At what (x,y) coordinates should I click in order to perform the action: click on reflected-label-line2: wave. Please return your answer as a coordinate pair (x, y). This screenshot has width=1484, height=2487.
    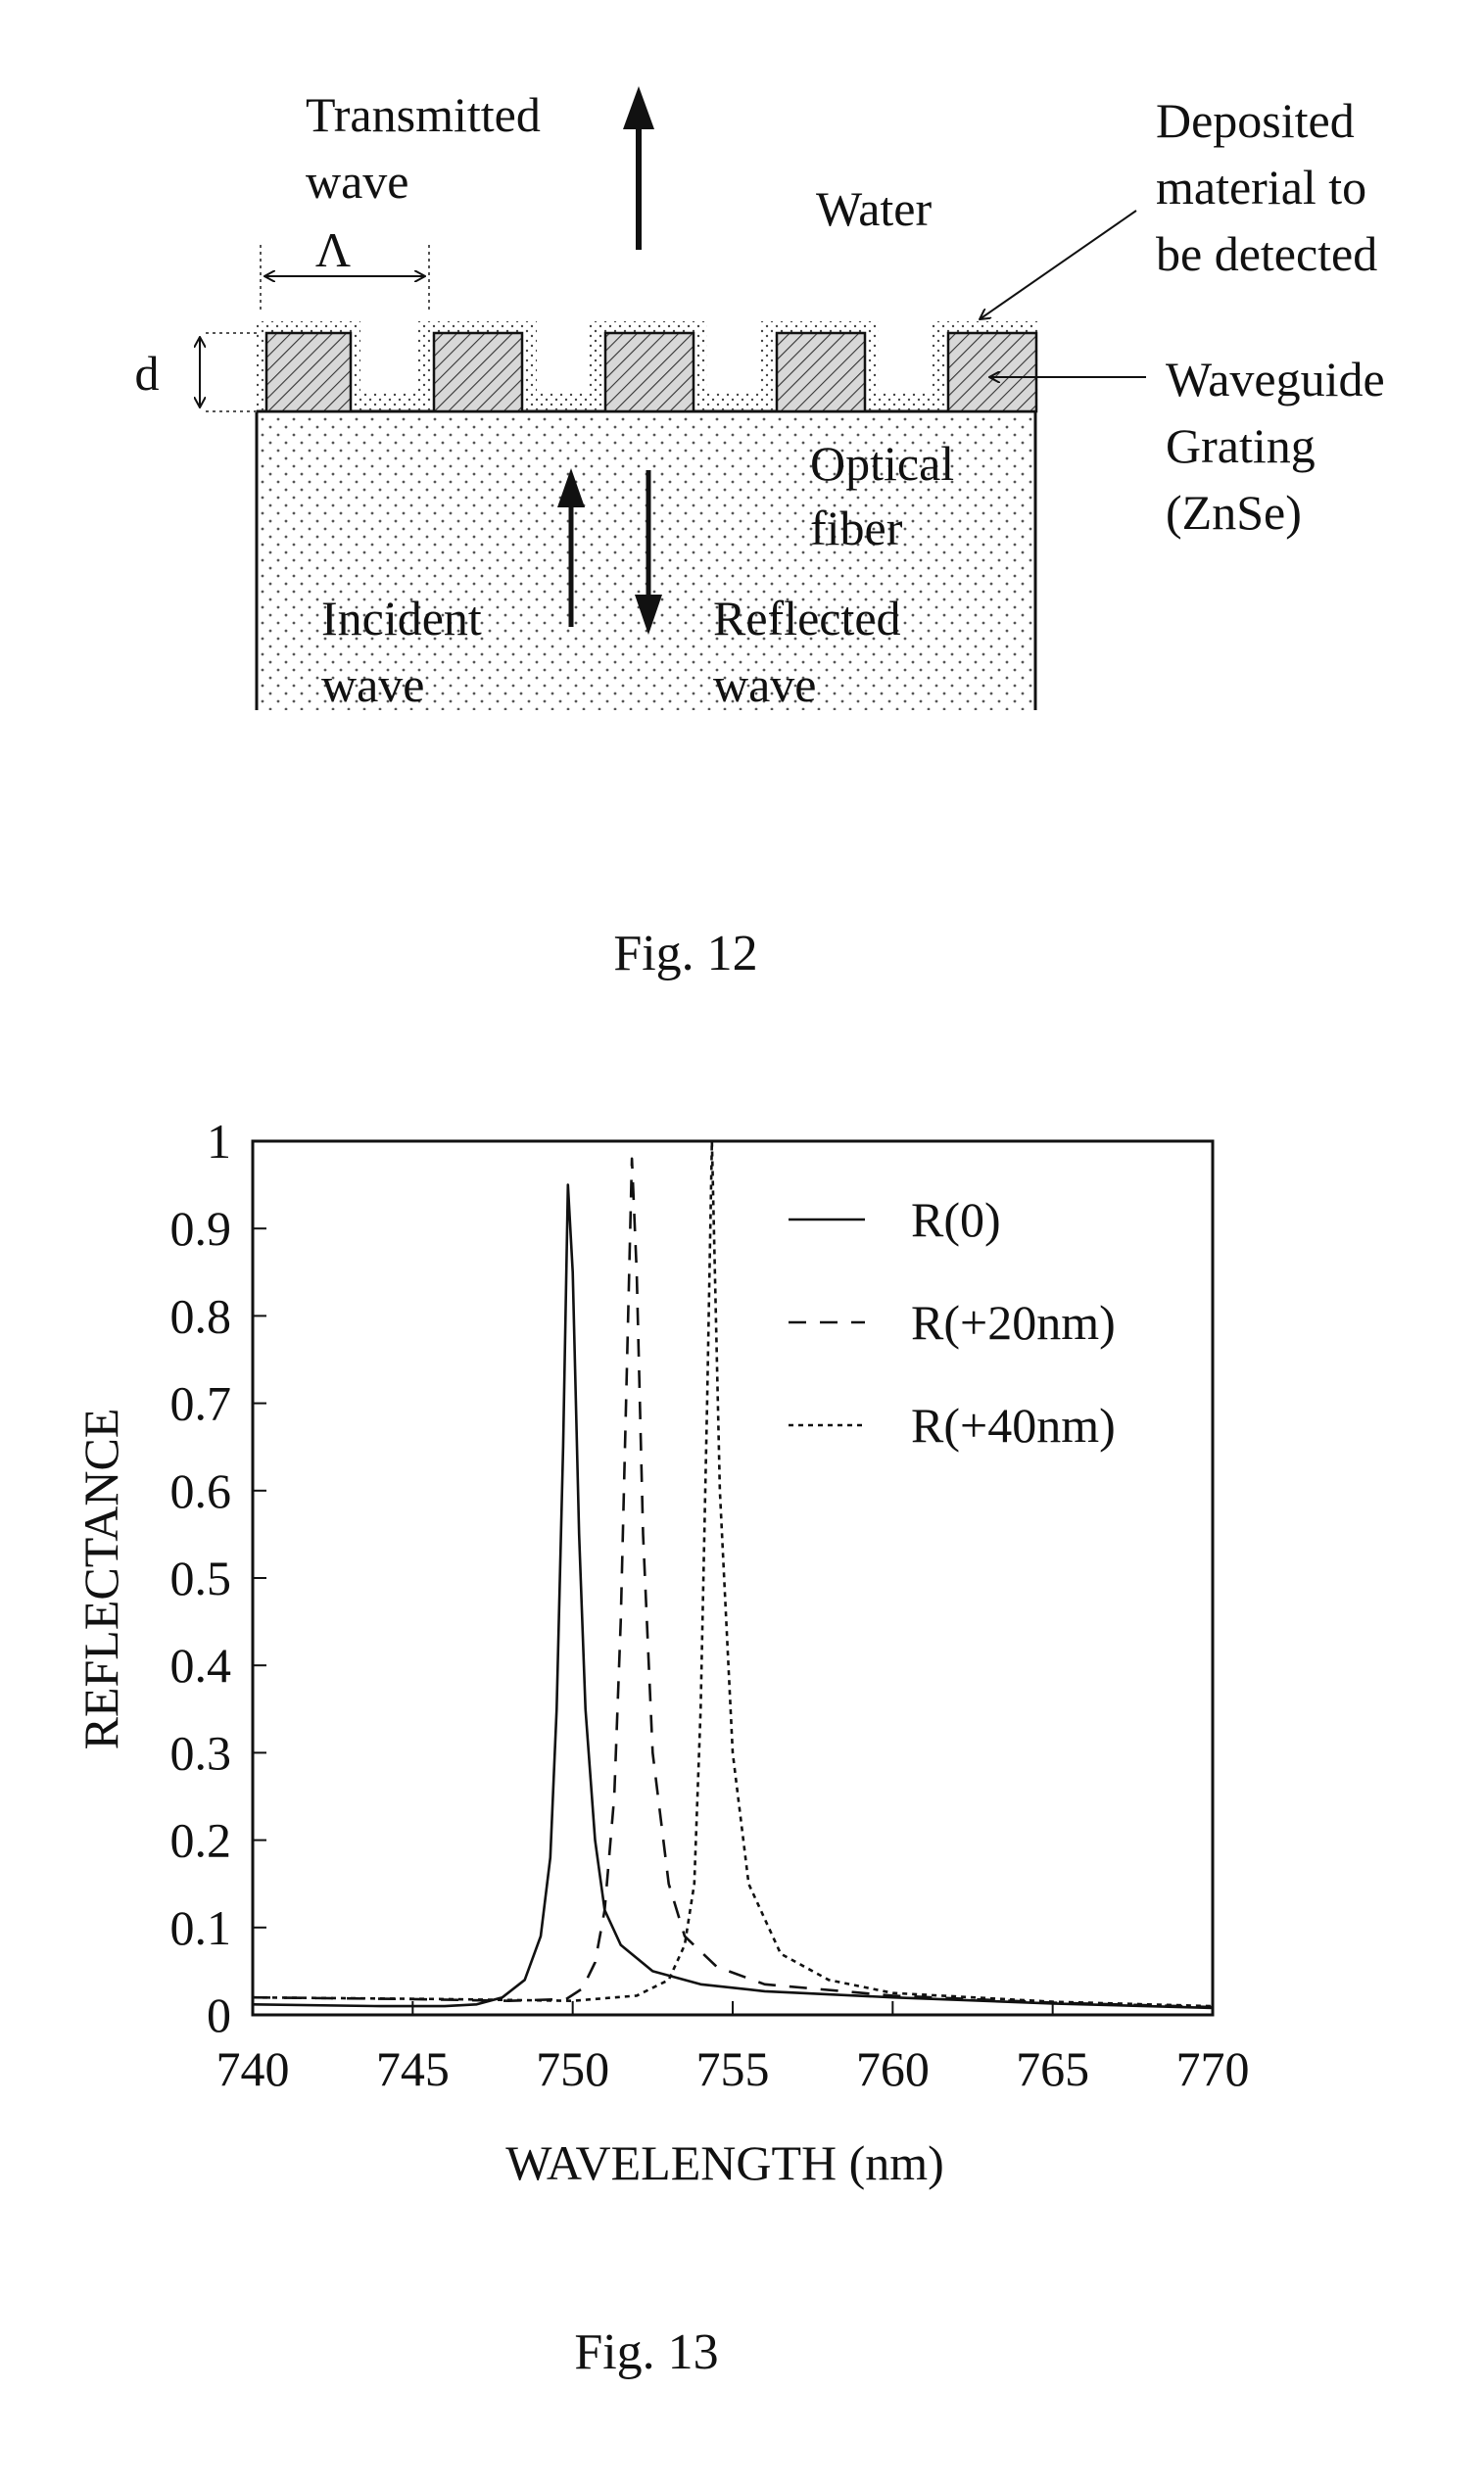
    Looking at the image, I should click on (765, 684).